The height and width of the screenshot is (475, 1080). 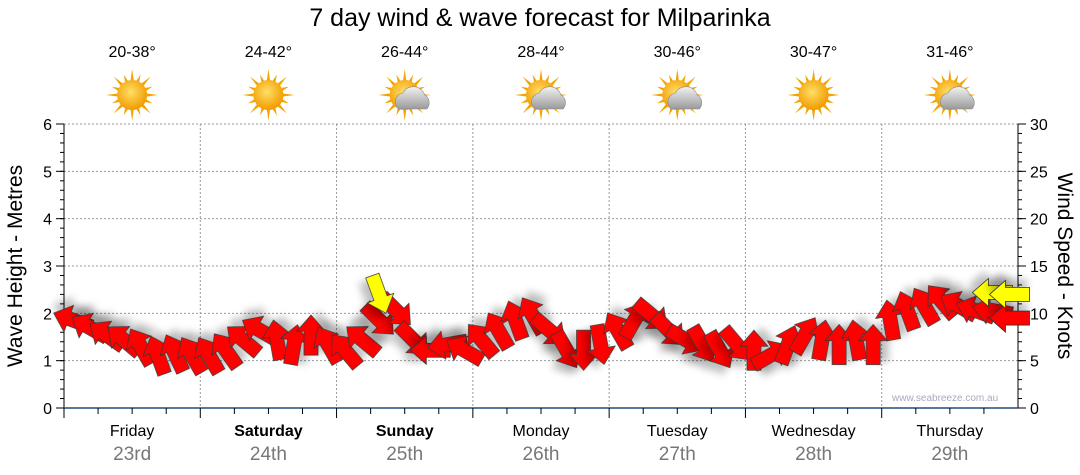 I want to click on day-label: Saturday, so click(x=268, y=431).